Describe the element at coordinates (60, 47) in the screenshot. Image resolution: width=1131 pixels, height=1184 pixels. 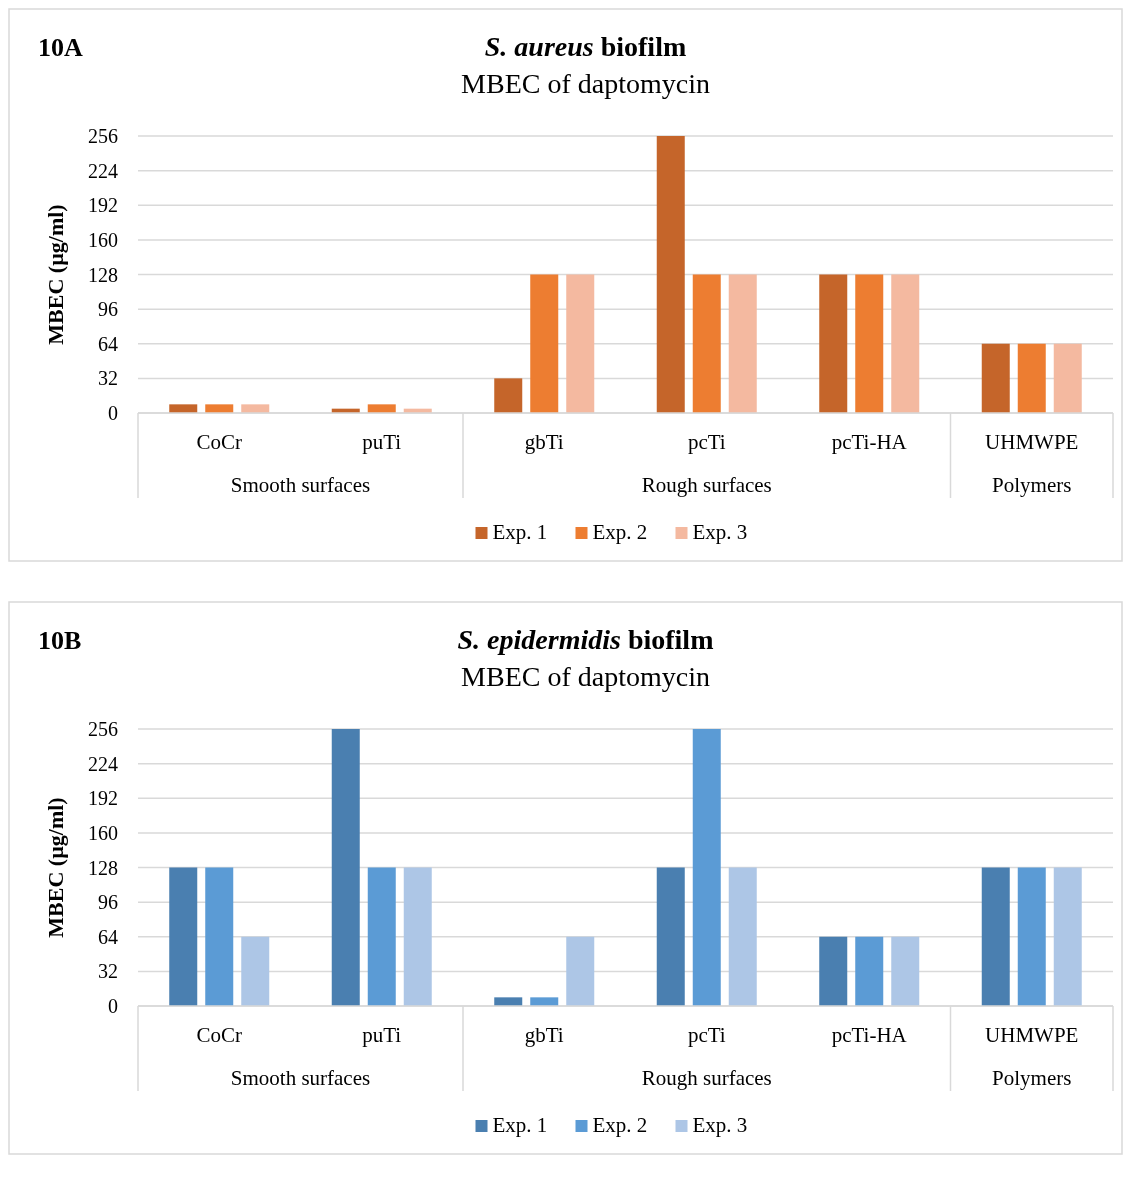
I see `text: 10A` at that location.